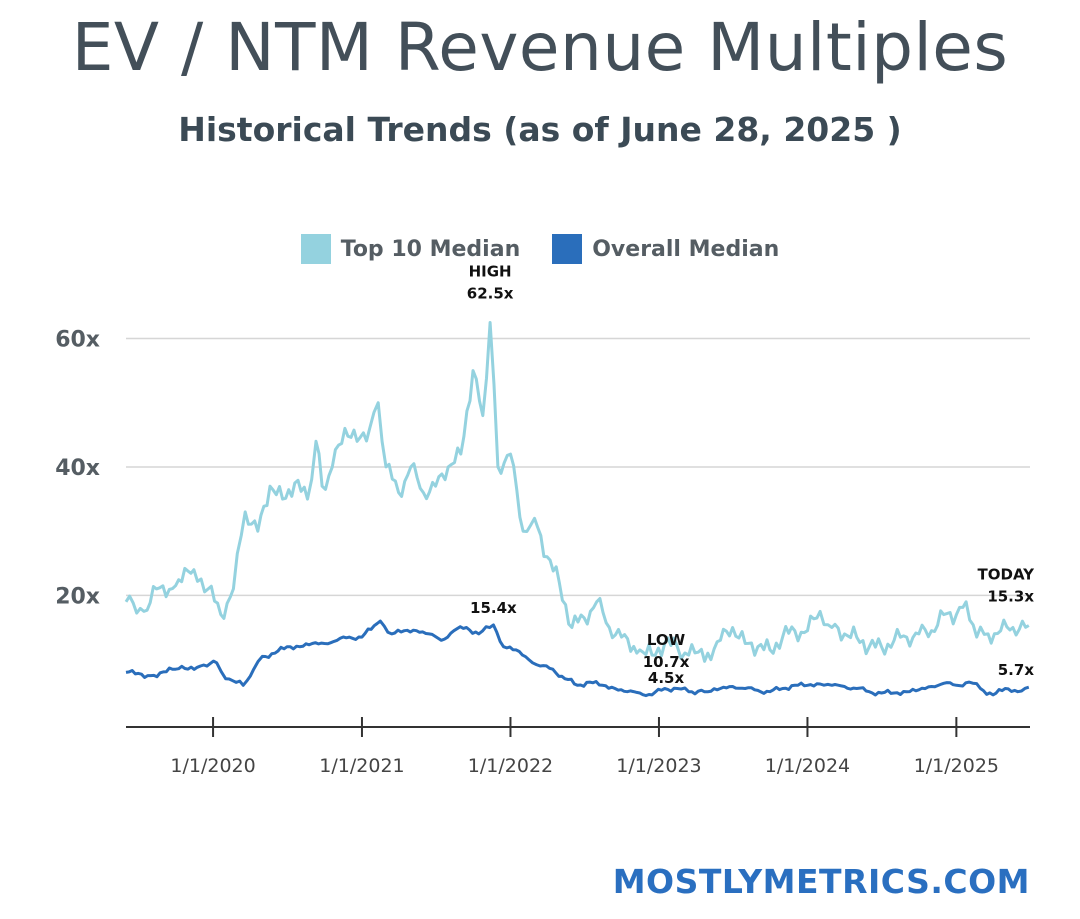  I want to click on legend-label-top10: Top 10 Median, so click(430, 249).